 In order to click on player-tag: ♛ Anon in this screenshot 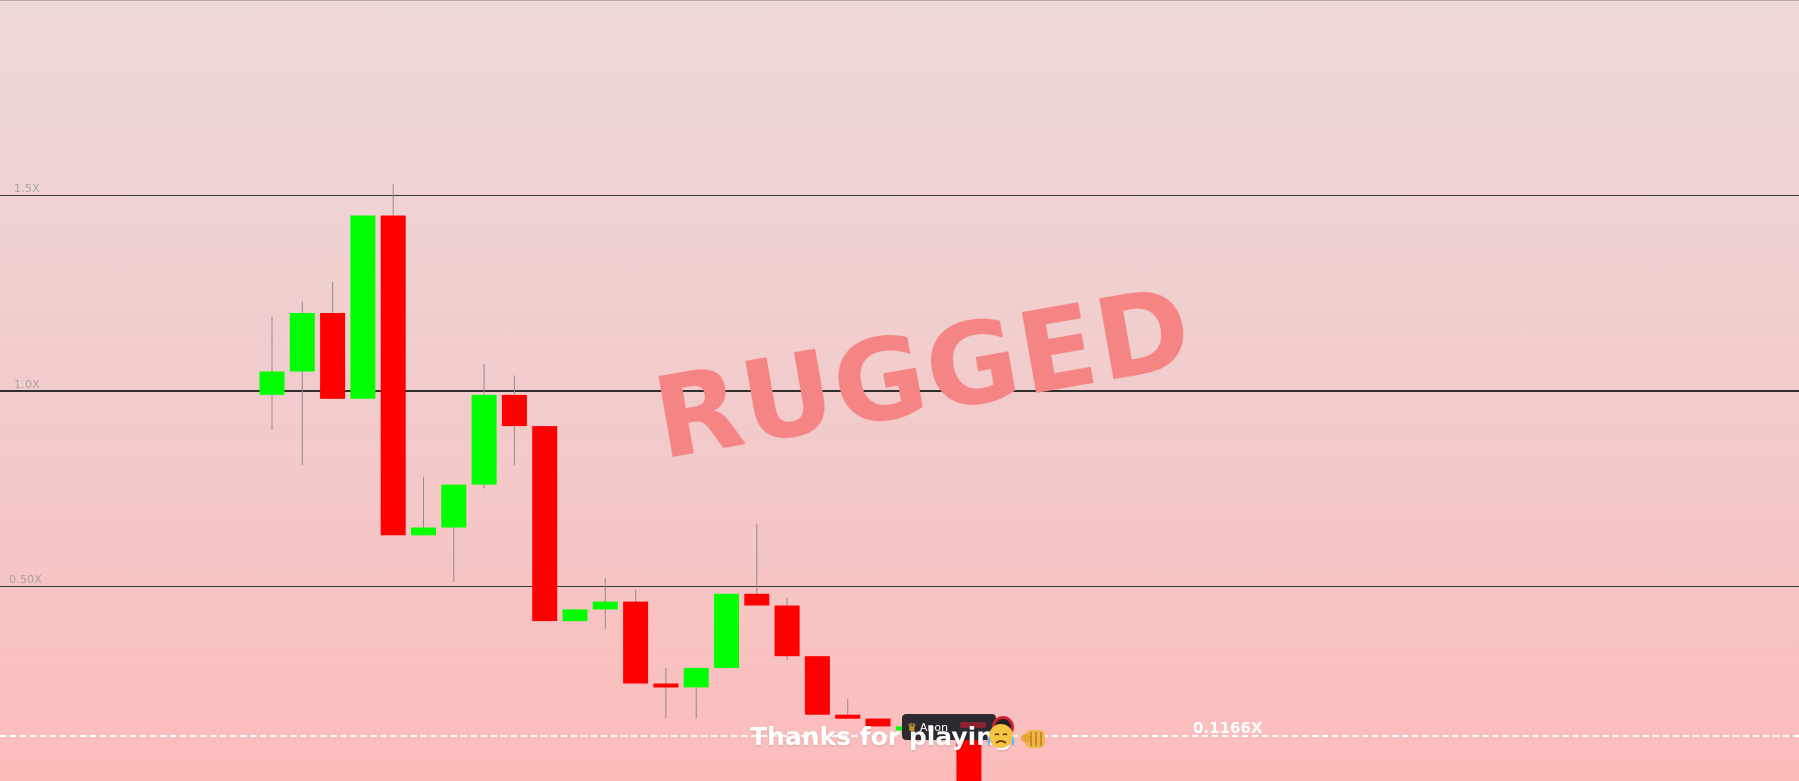, I will do `click(949, 727)`.